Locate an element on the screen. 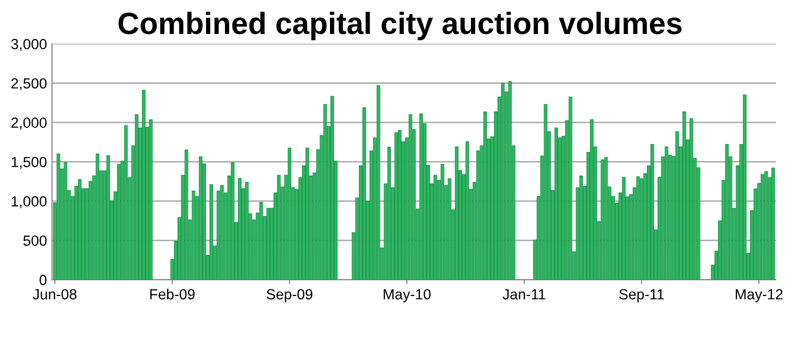 The width and height of the screenshot is (800, 337). x-tick-label: Jun-08 is located at coordinates (54, 294).